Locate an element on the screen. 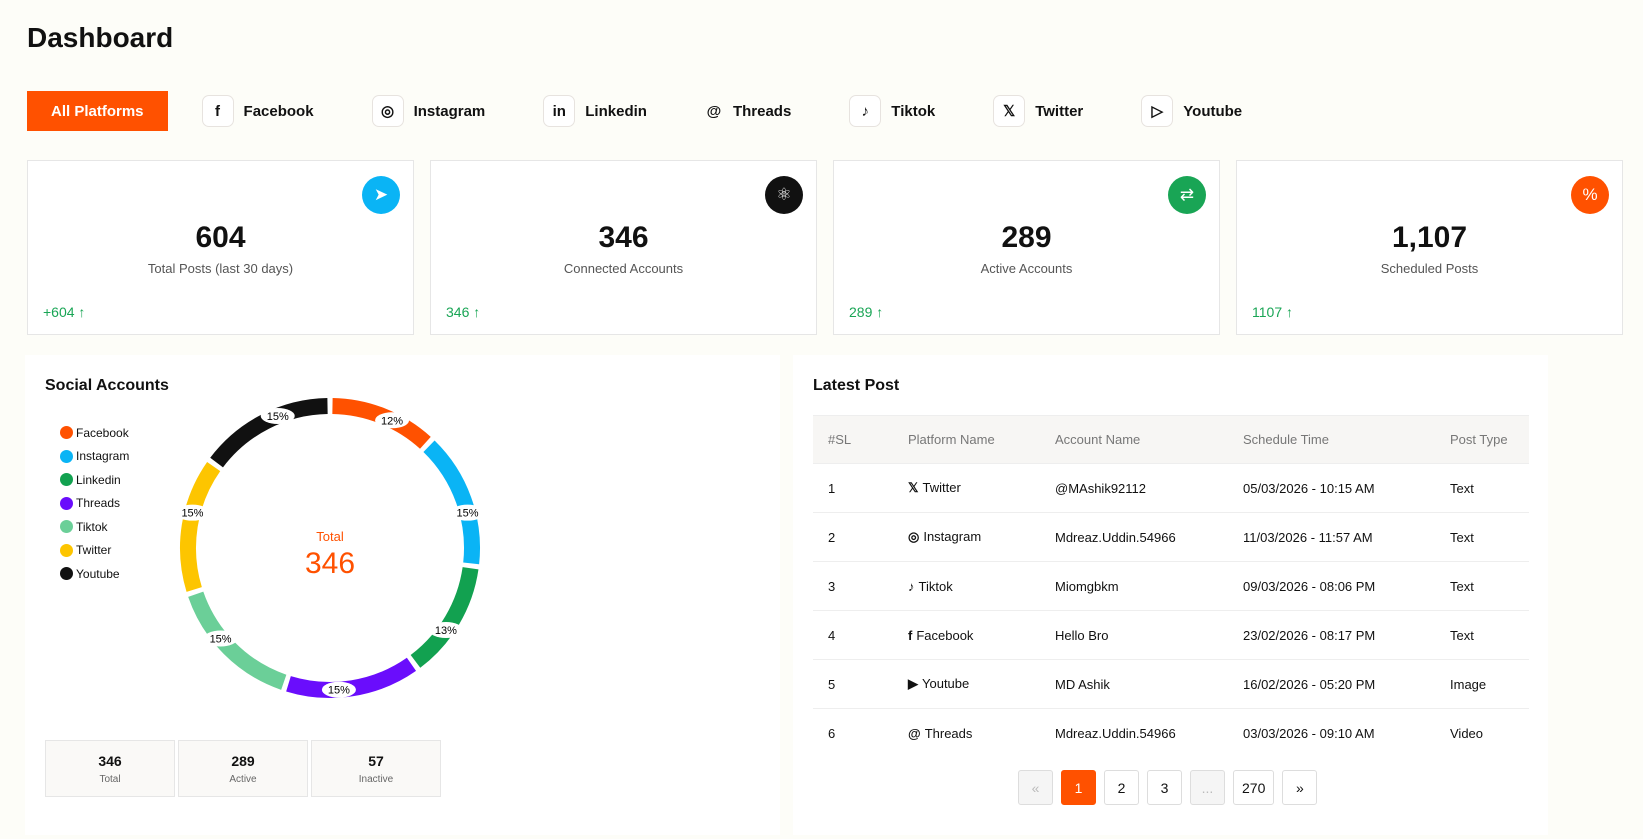 The width and height of the screenshot is (1643, 839). tab-facebook: f Facebook is located at coordinates (257, 111).